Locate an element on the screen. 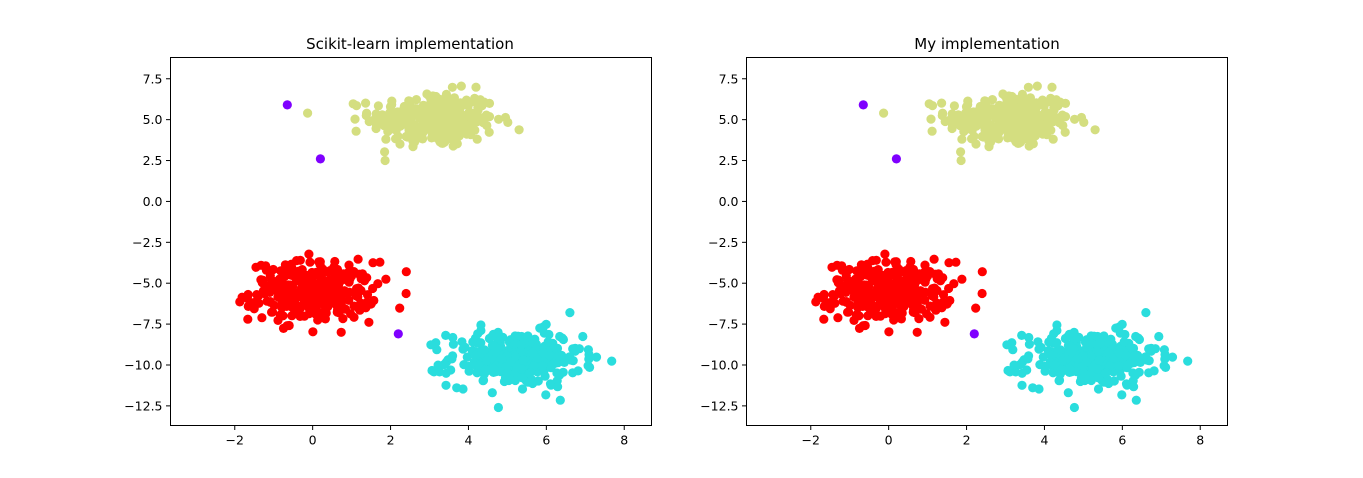  left-y-tick-label: 2.5 is located at coordinates (153, 160).